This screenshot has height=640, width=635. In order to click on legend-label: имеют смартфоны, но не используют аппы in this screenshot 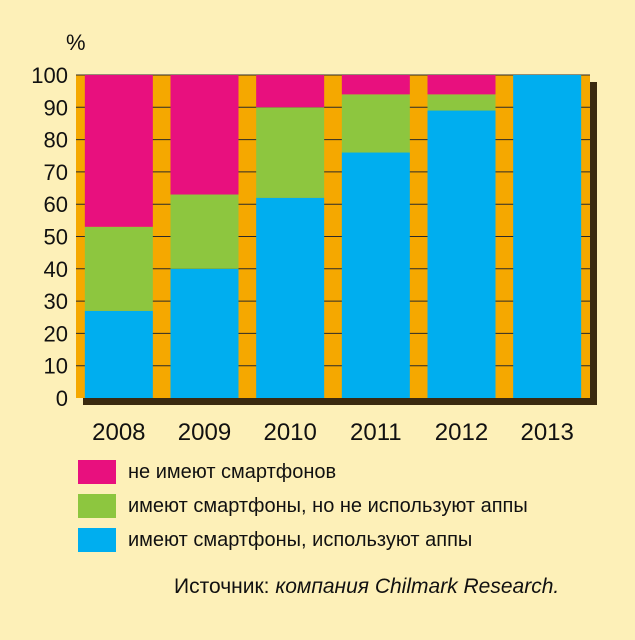, I will do `click(328, 505)`.